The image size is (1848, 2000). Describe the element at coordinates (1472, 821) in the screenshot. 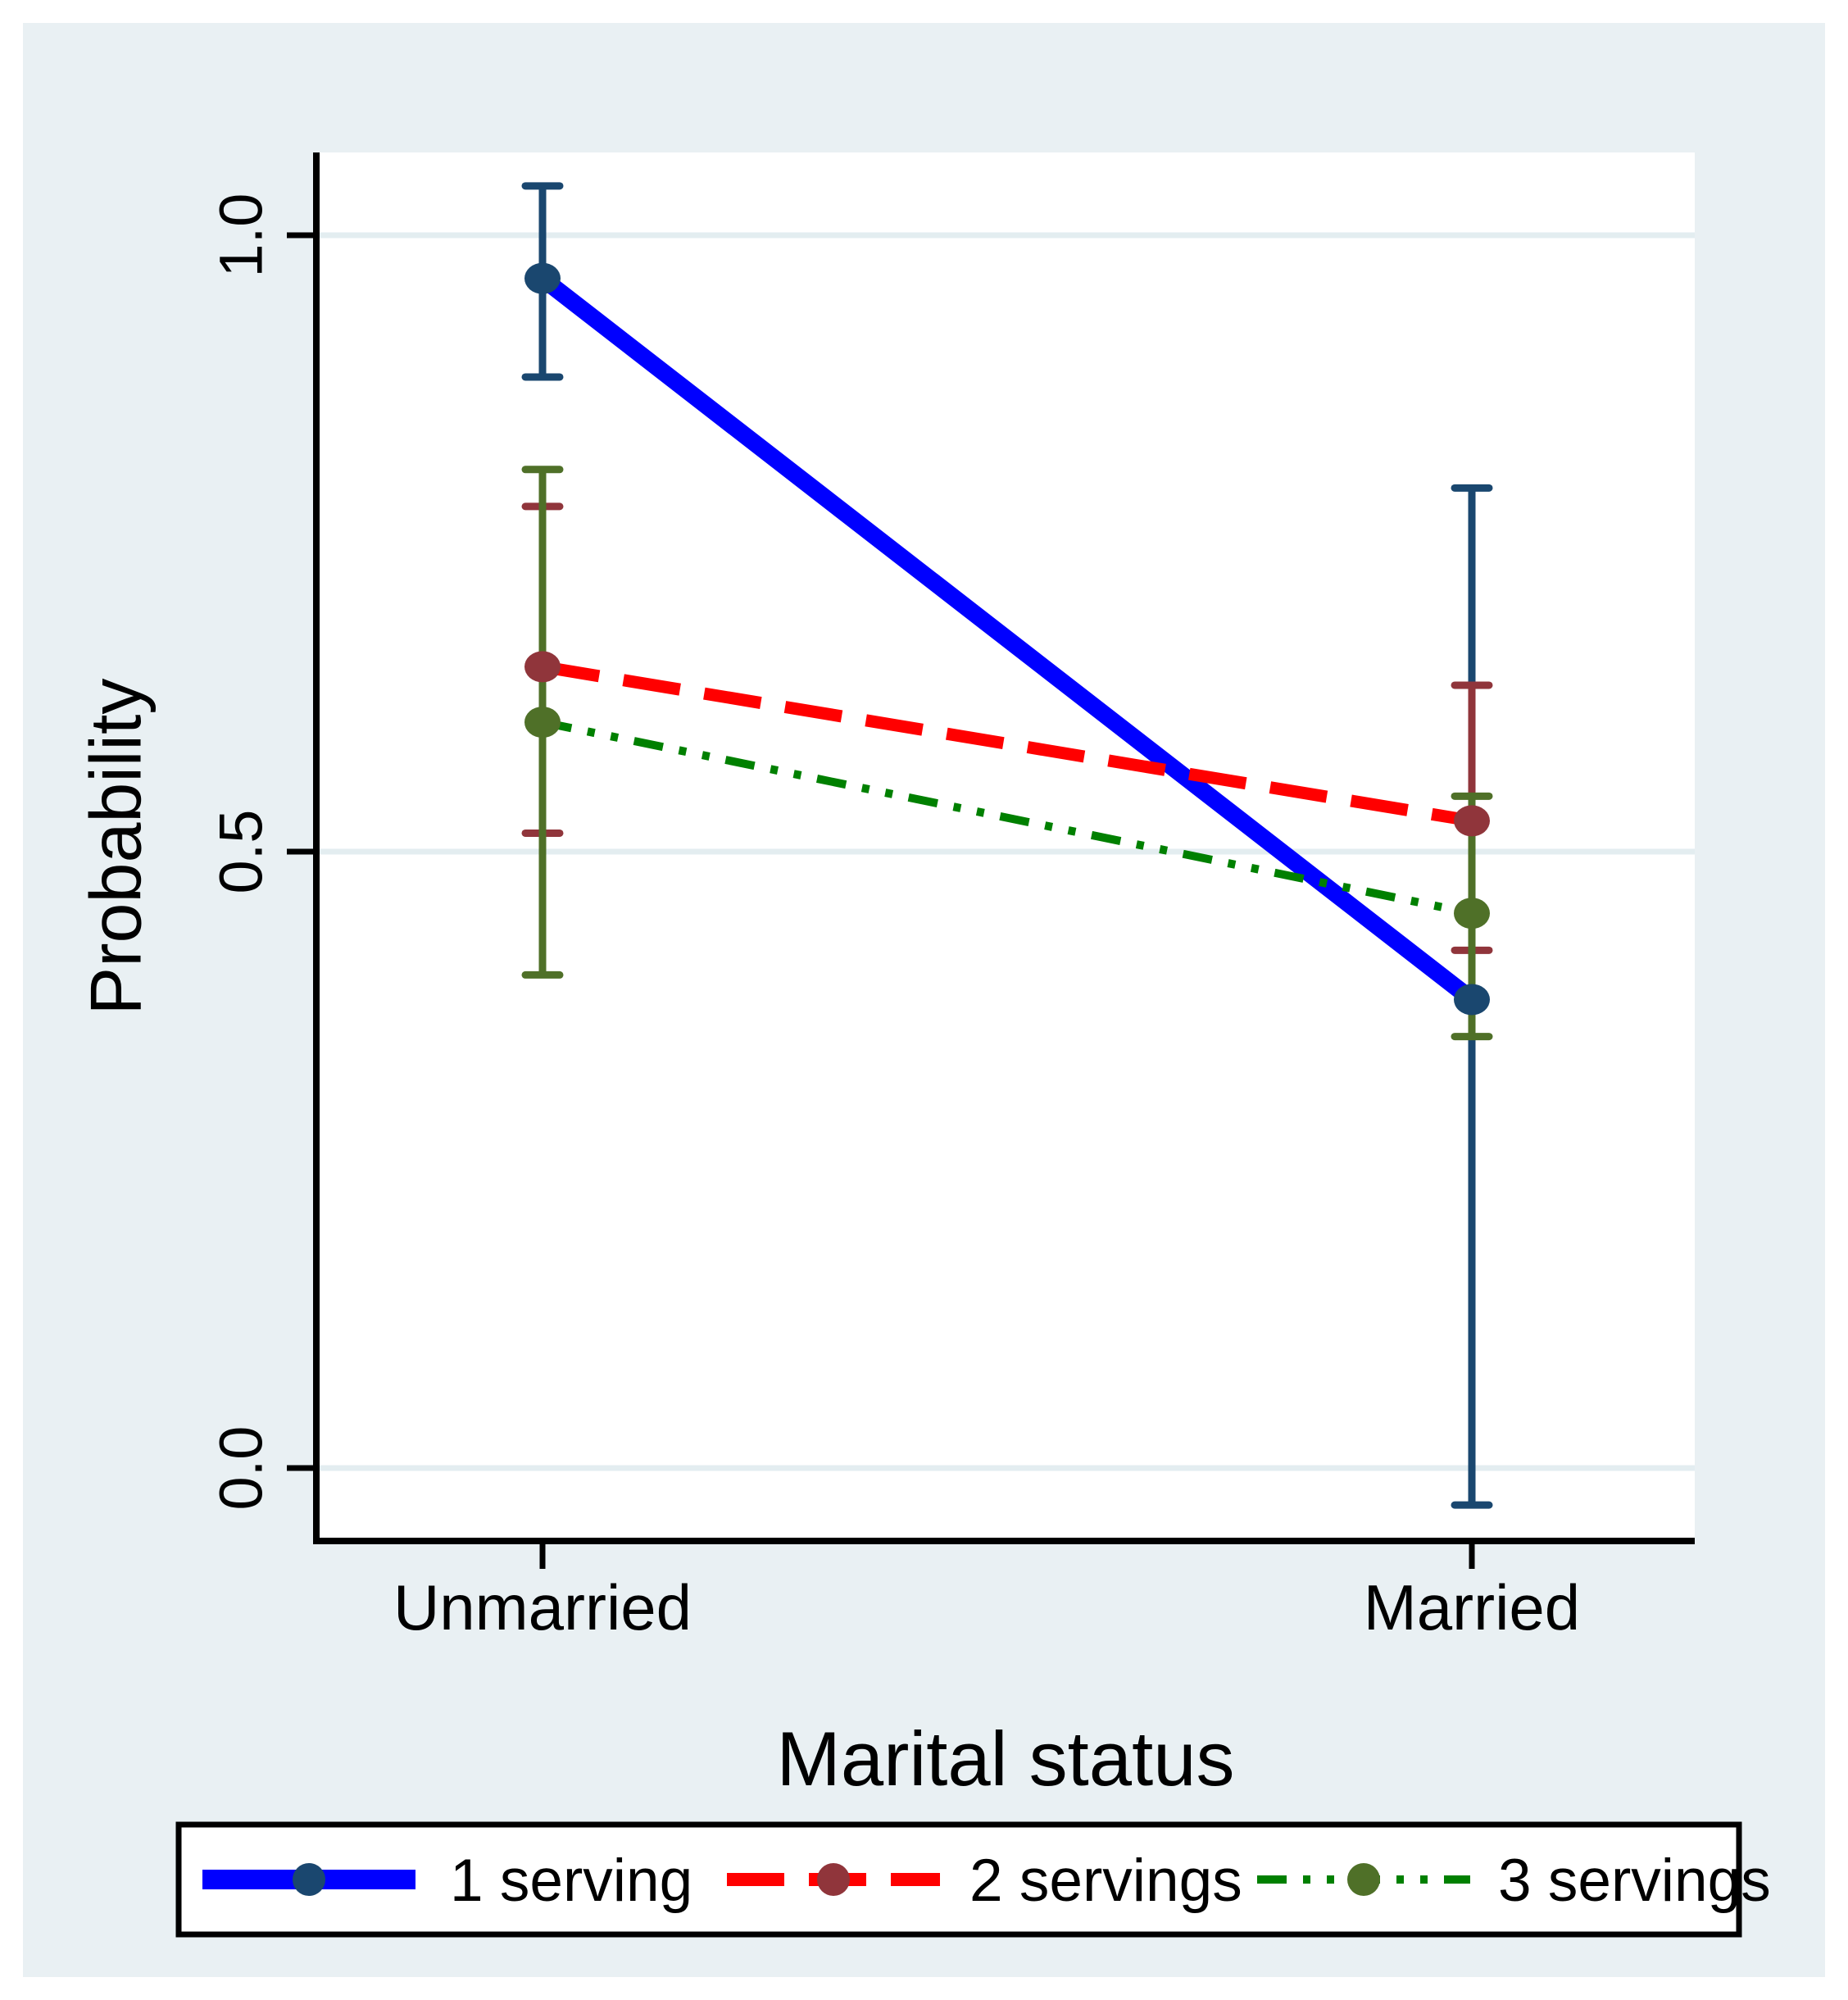

I see `marker-1-Married` at that location.